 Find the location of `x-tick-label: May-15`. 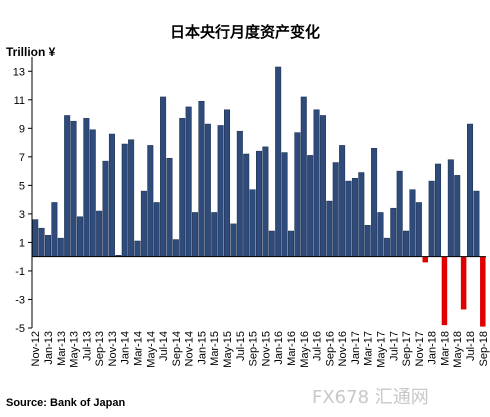

x-tick-label: May-15 is located at coordinates (228, 349).